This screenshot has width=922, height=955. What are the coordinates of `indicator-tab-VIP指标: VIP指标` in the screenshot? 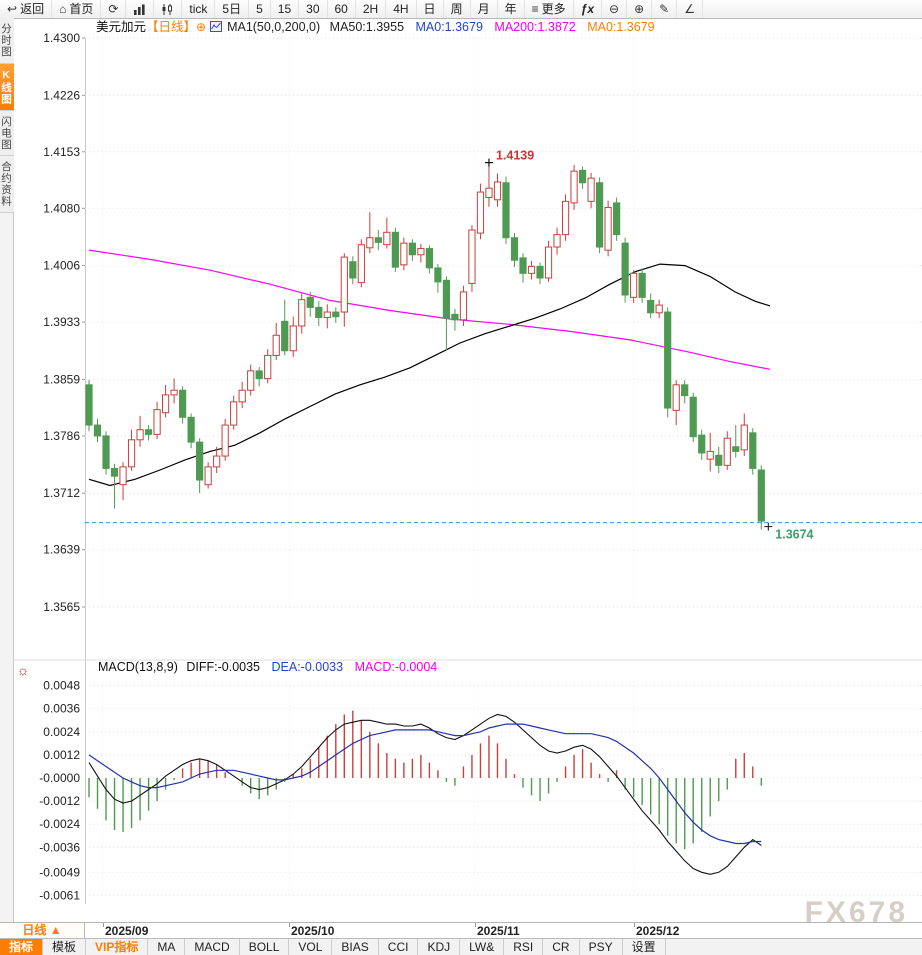 It's located at (117, 947).